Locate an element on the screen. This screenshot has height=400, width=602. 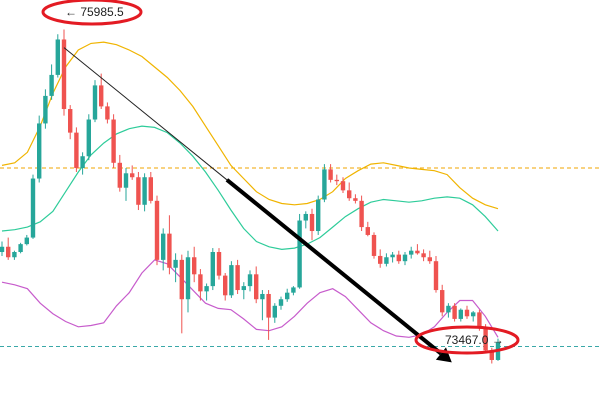
high-price-highlight is located at coordinates (92, 13).